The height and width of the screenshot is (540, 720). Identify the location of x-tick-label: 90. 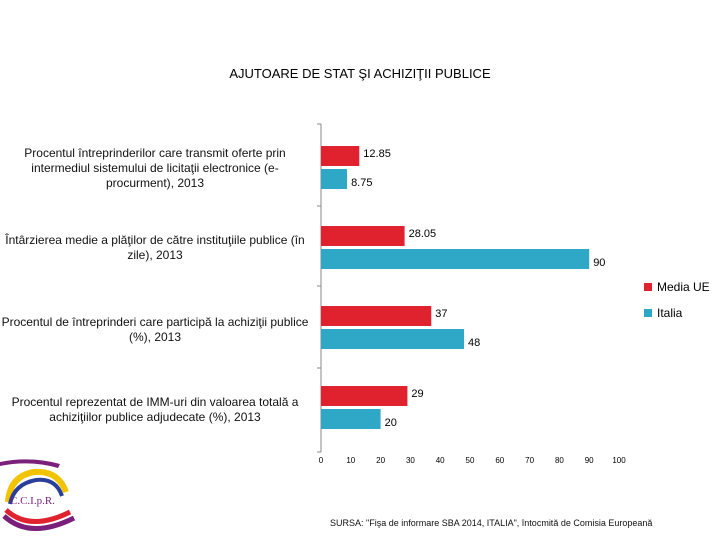
(589, 460).